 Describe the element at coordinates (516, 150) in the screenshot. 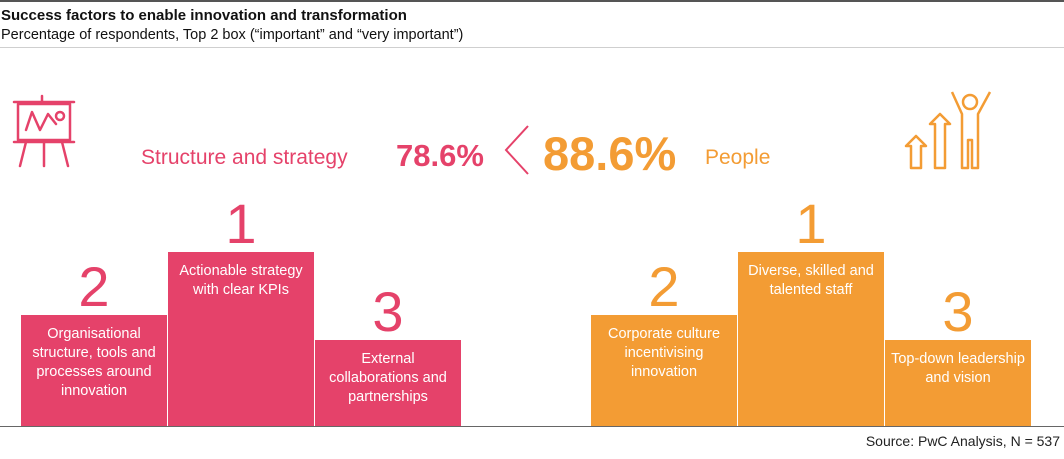

I see `less-than-icon` at that location.